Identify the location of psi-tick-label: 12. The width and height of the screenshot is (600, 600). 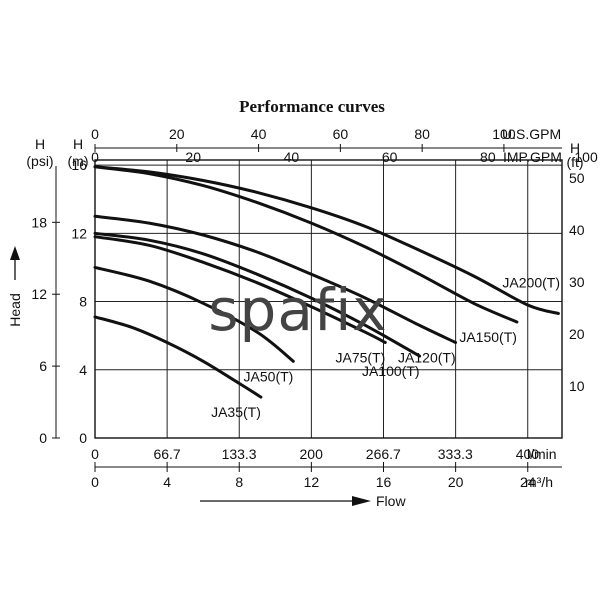
(39, 294).